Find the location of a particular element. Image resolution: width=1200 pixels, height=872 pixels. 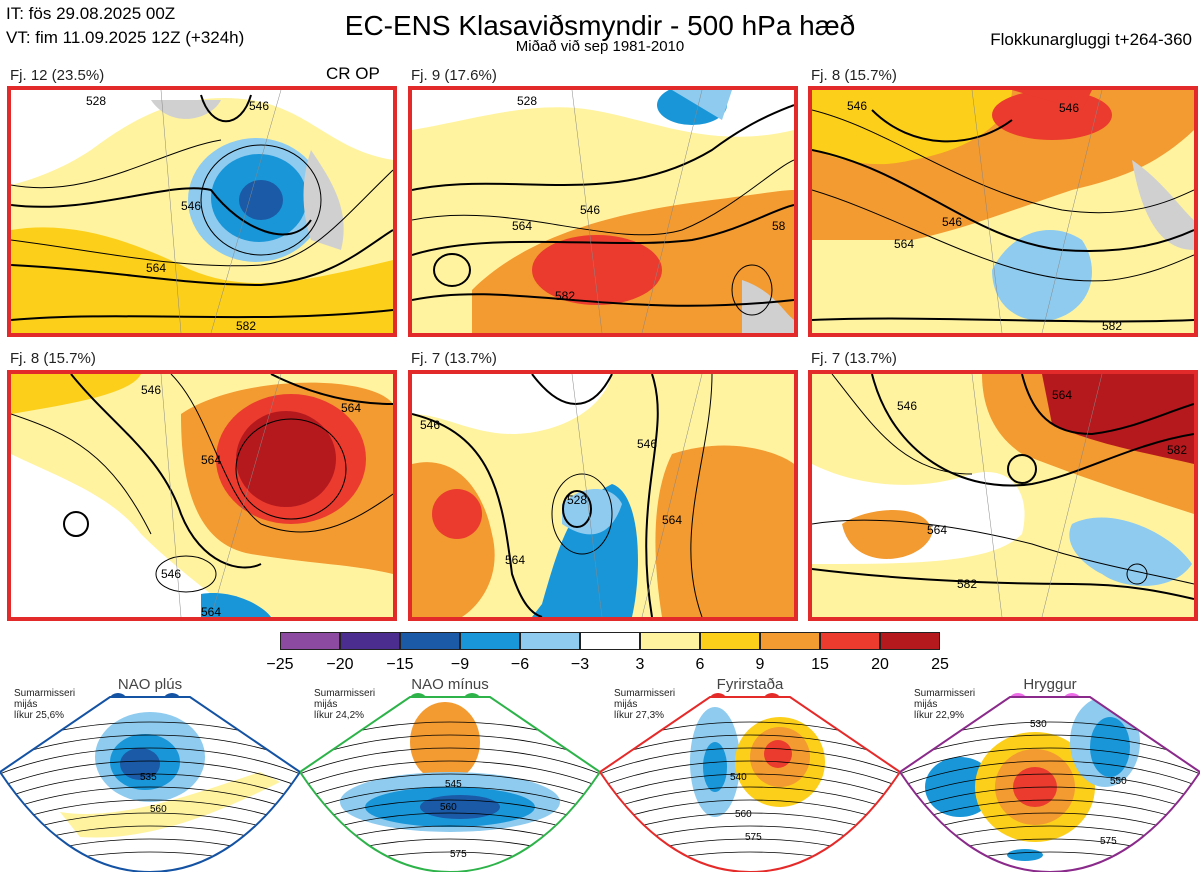

regime-contour-label: 550 is located at coordinates (1118, 781).